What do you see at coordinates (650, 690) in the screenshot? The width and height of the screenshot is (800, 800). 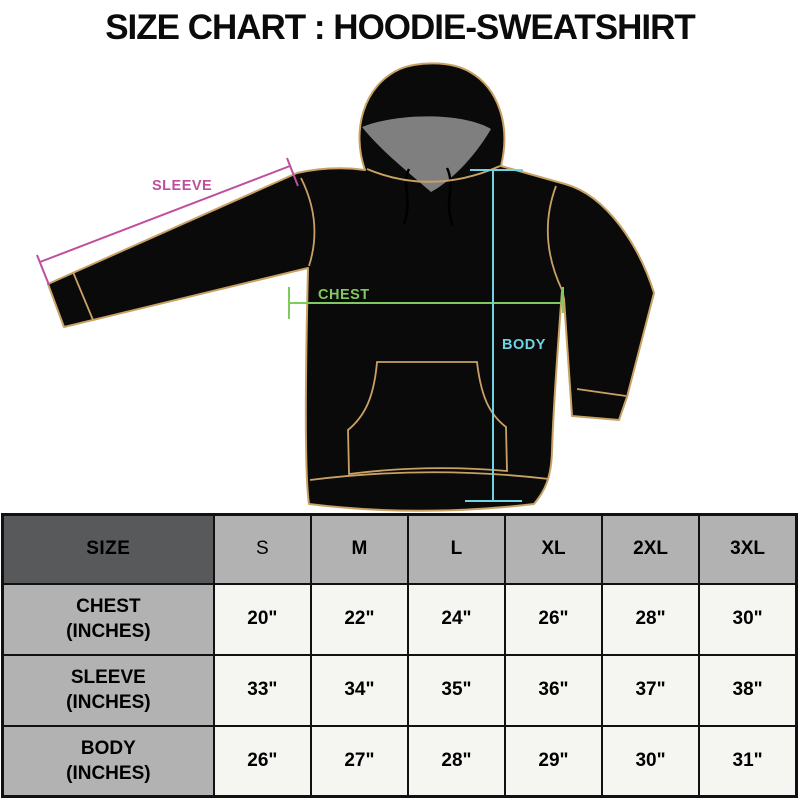 I see `sleeve-2xl: 37"` at bounding box center [650, 690].